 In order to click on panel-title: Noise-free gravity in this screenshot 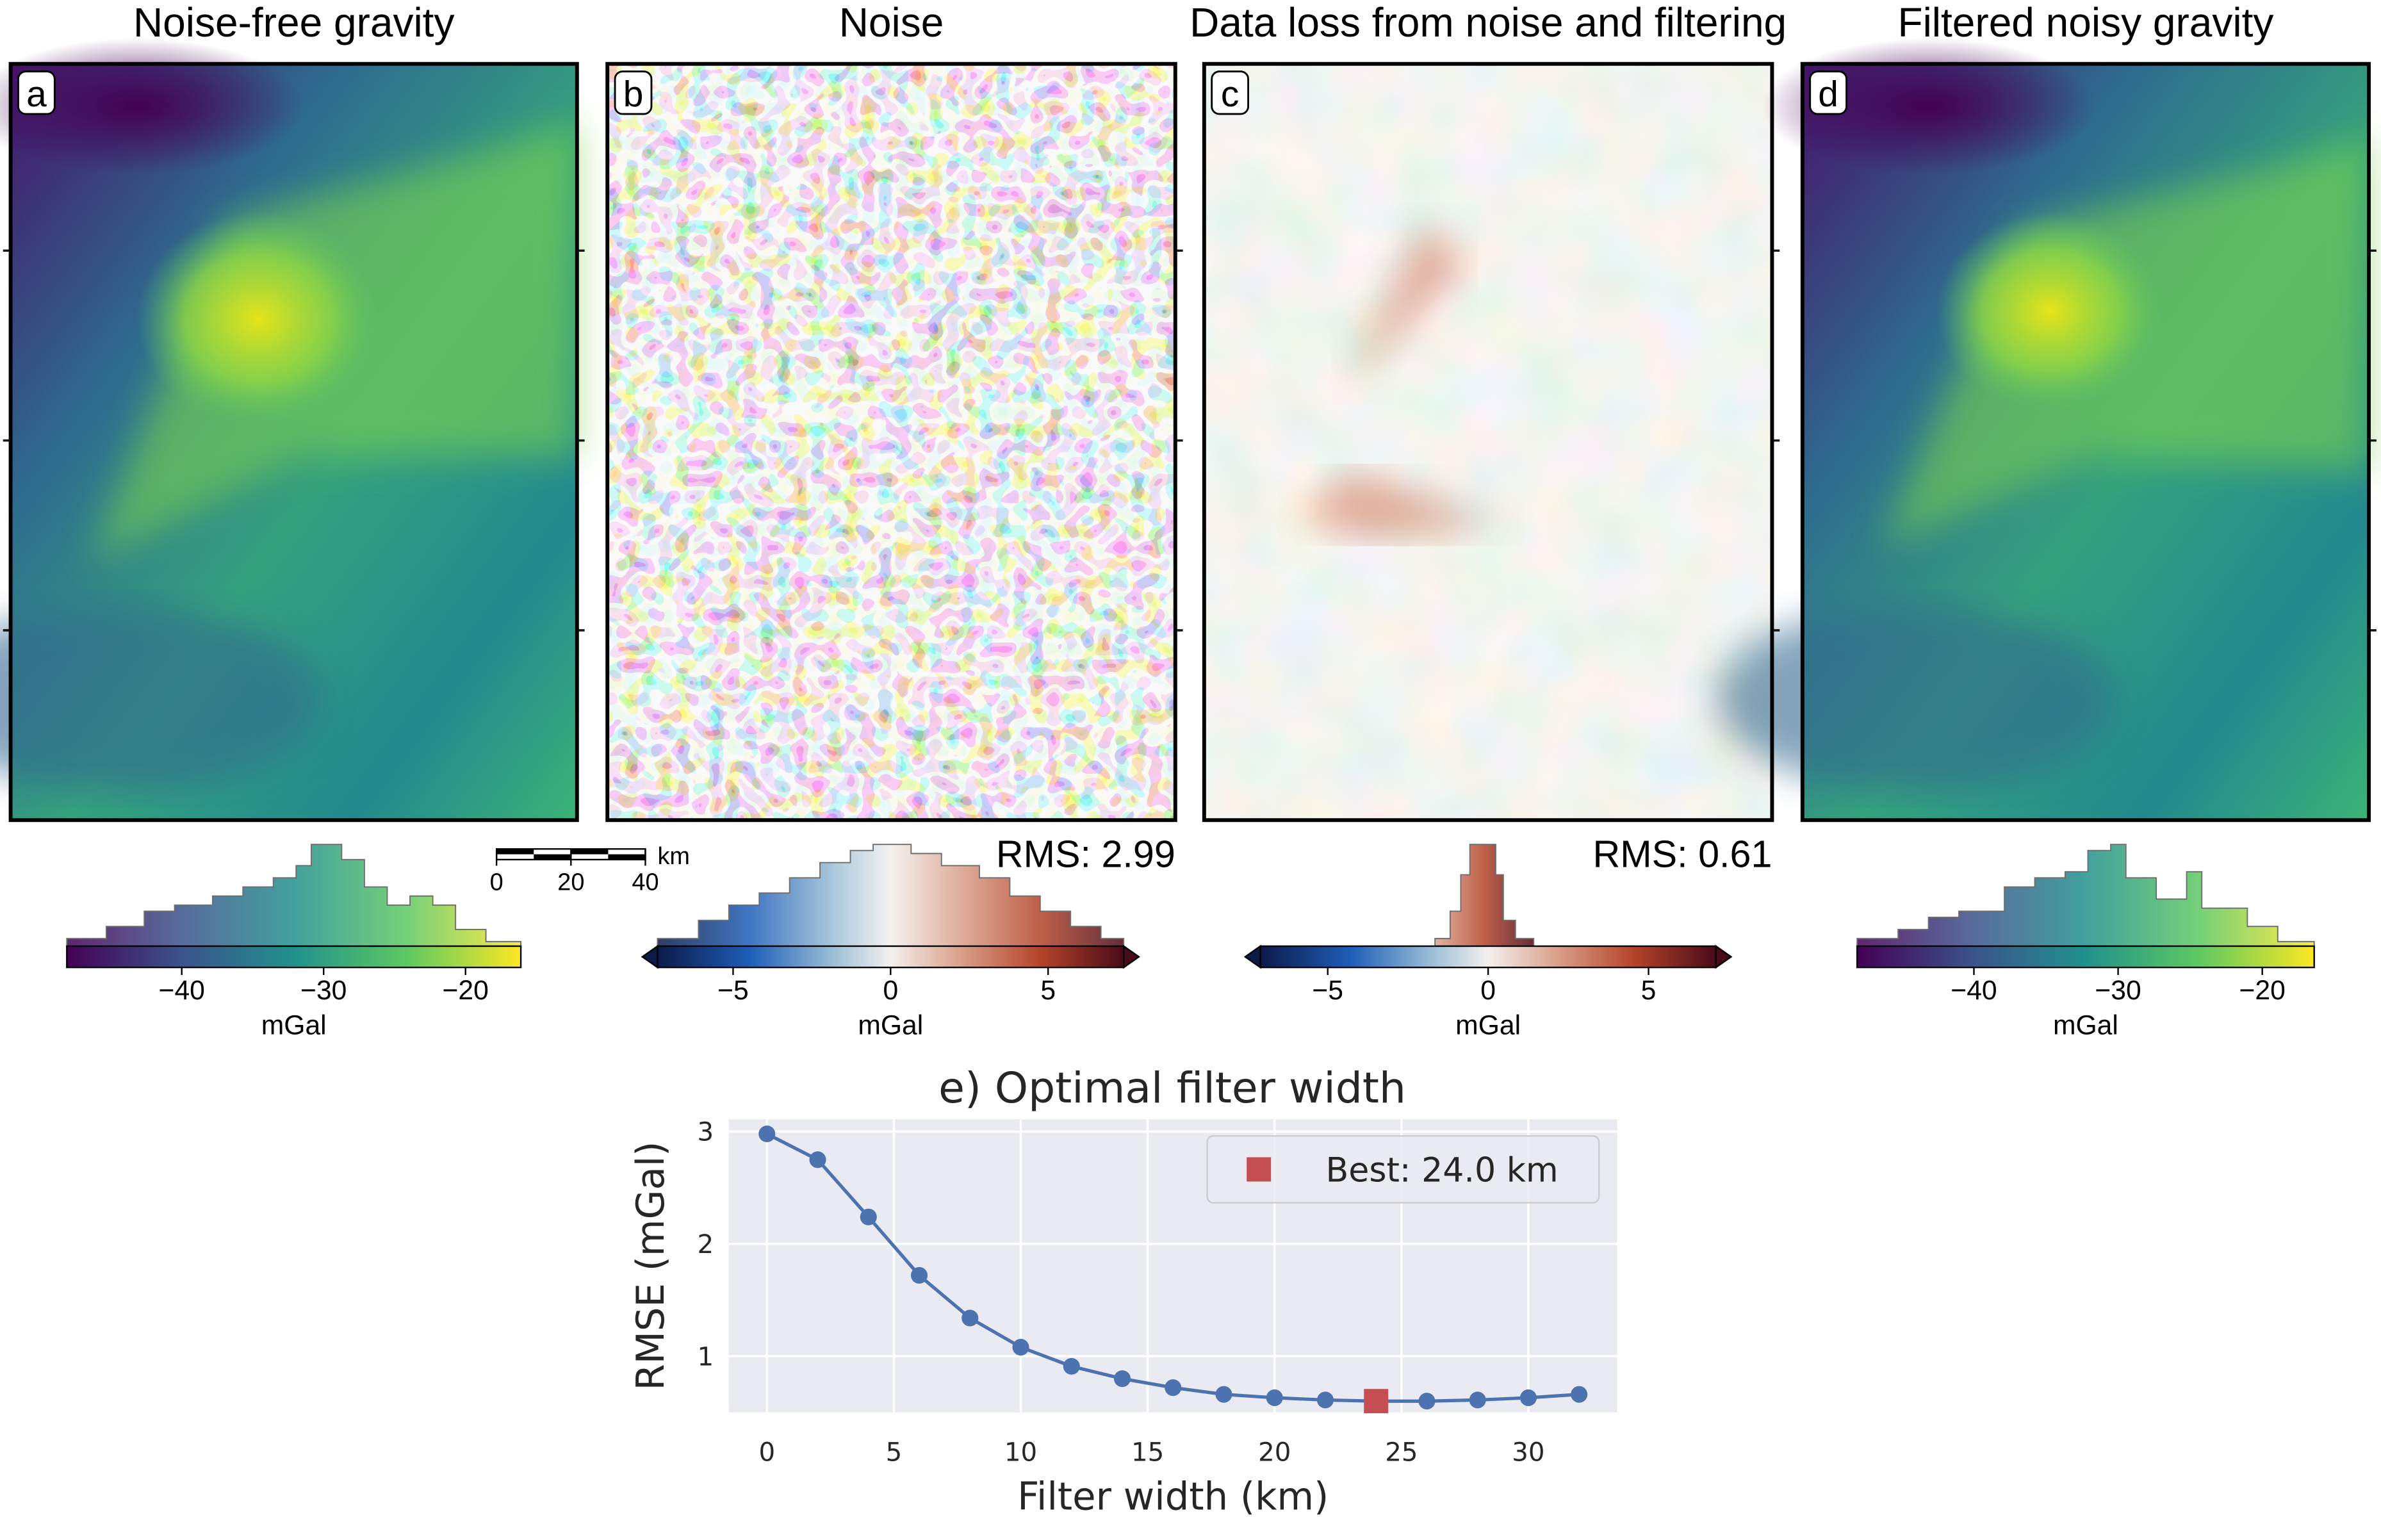, I will do `click(294, 22)`.